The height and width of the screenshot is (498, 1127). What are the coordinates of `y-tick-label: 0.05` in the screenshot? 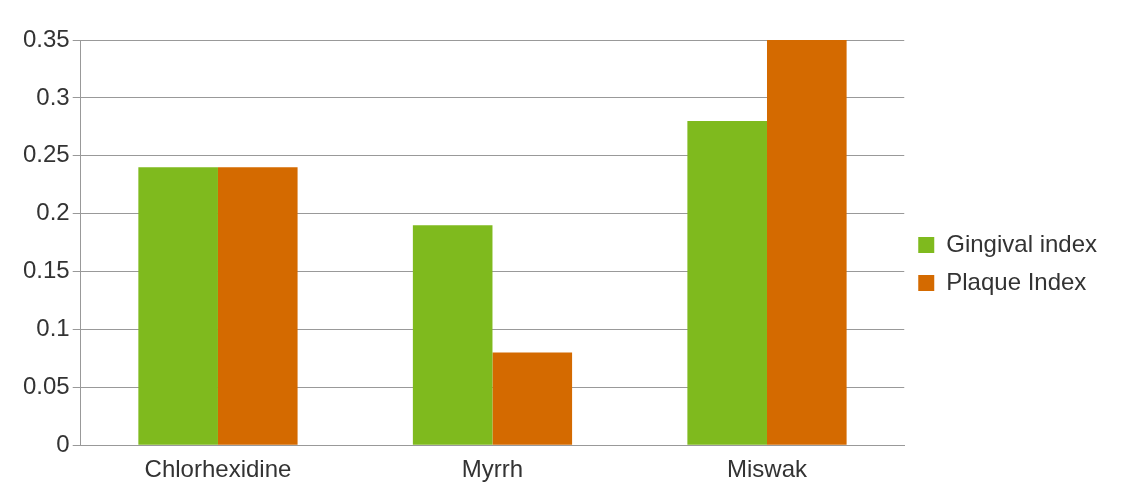 It's located at (46, 385).